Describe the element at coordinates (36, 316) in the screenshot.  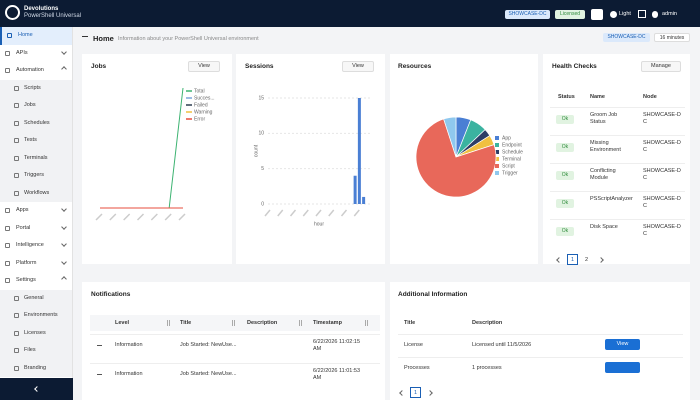
I see `sidebar-item: Environments` at that location.